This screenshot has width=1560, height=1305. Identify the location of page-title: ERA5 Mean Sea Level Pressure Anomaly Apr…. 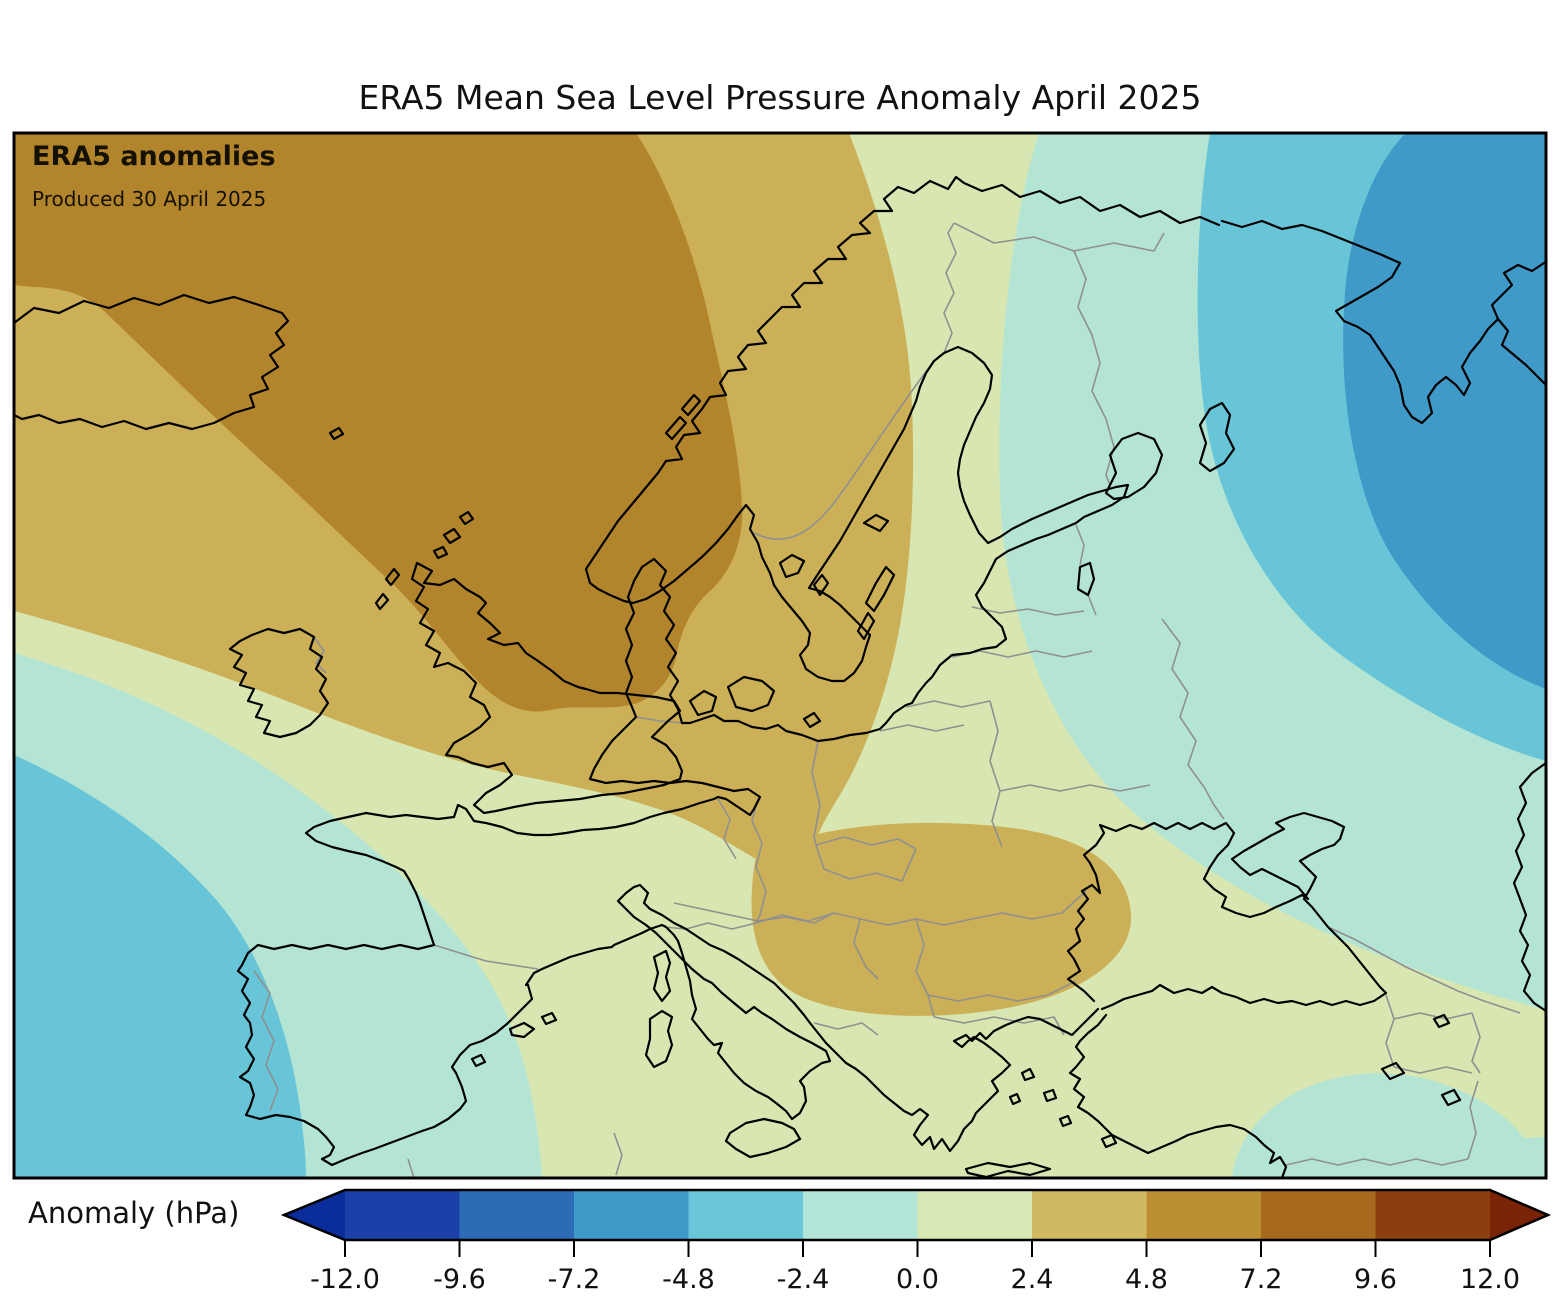
(780, 97).